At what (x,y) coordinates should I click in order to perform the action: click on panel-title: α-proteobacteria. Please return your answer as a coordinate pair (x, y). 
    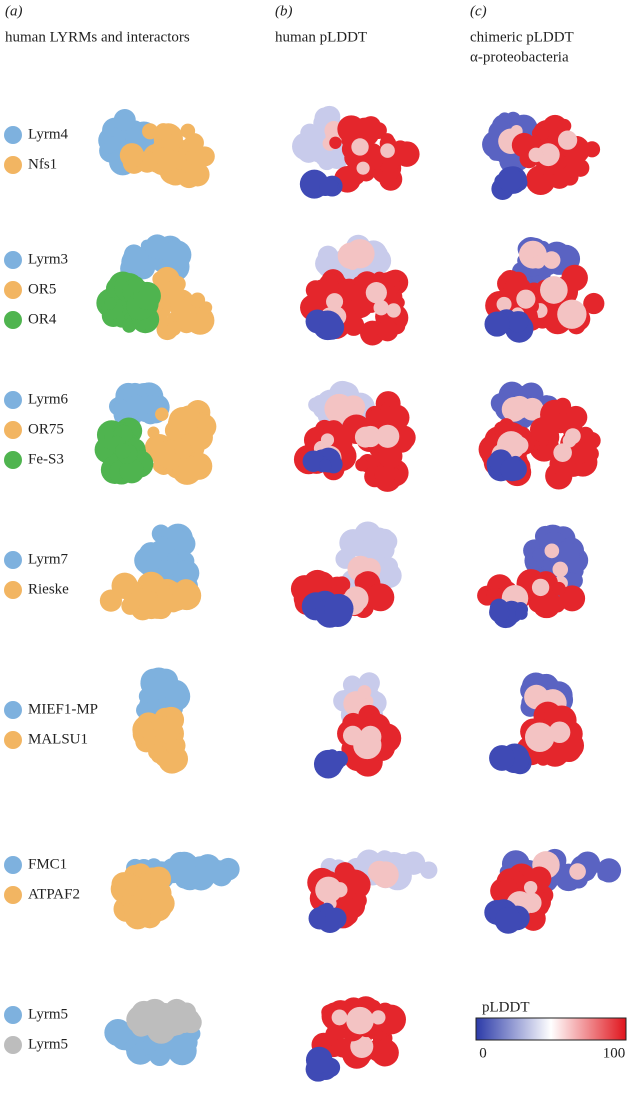
    Looking at the image, I should click on (519, 57).